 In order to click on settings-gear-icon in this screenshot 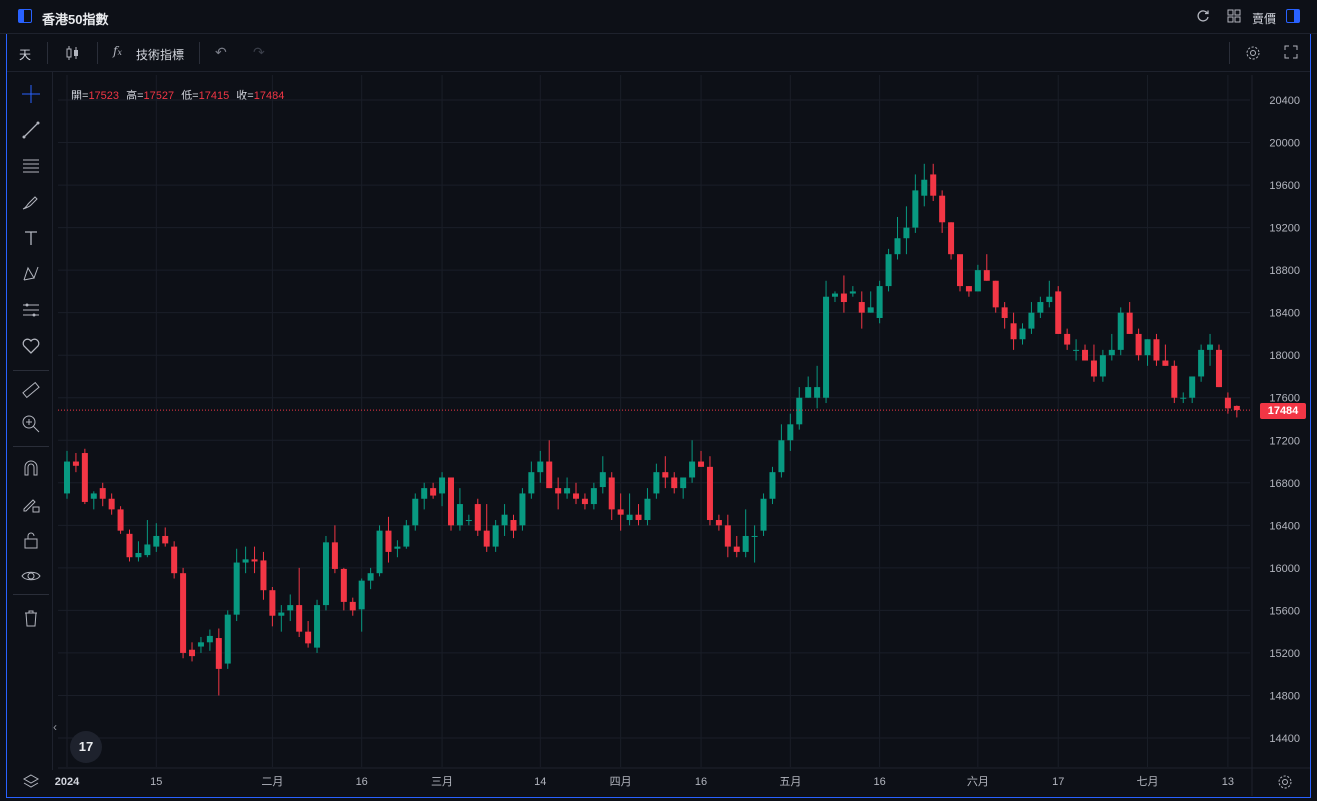, I will do `click(1253, 54)`.